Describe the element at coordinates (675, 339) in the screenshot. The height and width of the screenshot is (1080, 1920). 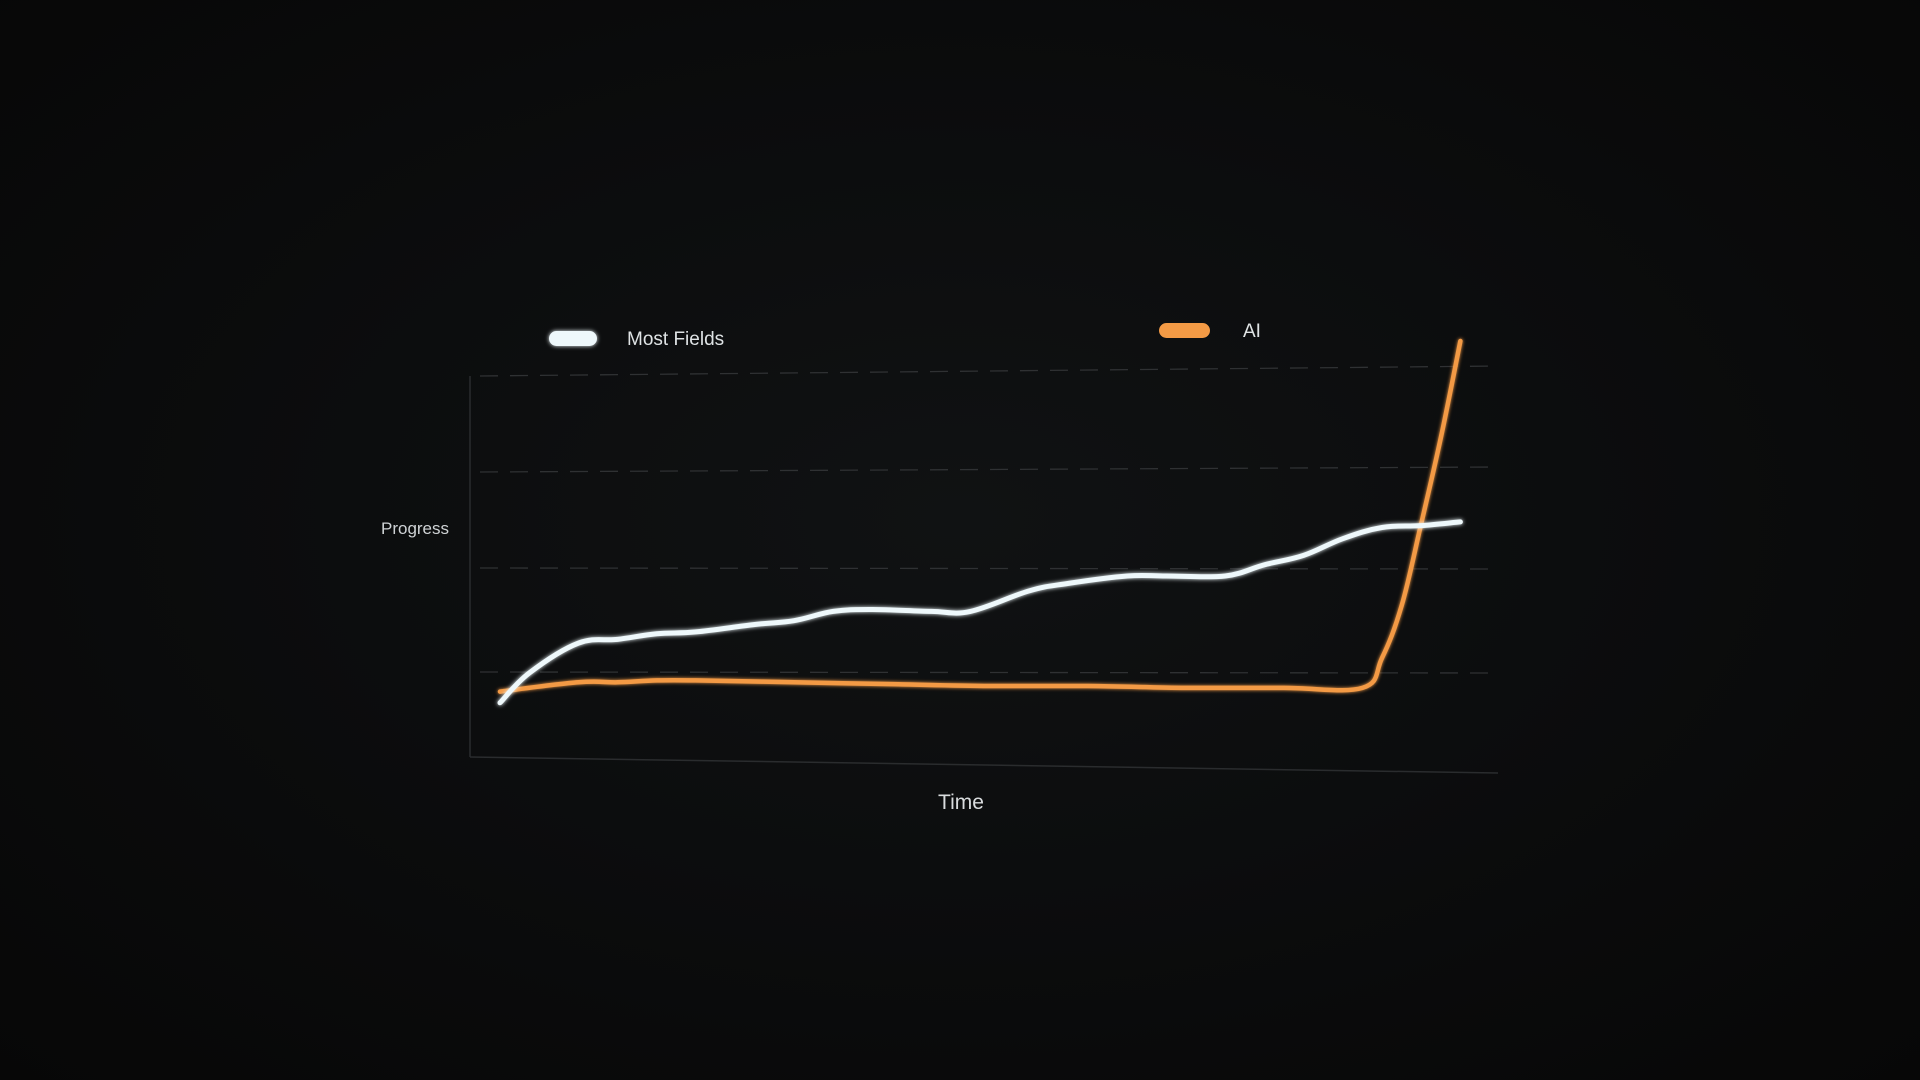
I see `legend-label-most-fields: Most Fields` at that location.